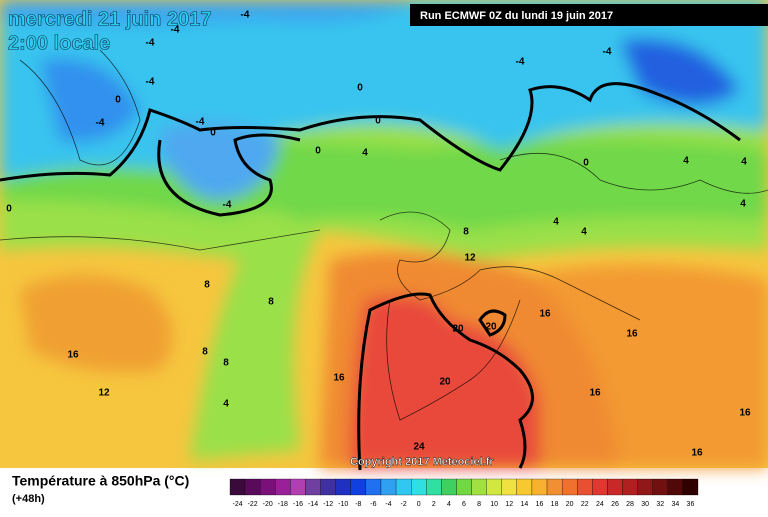 This screenshot has width=768, height=517. Describe the element at coordinates (298, 504) in the screenshot. I see `colorbar-label: -16` at that location.